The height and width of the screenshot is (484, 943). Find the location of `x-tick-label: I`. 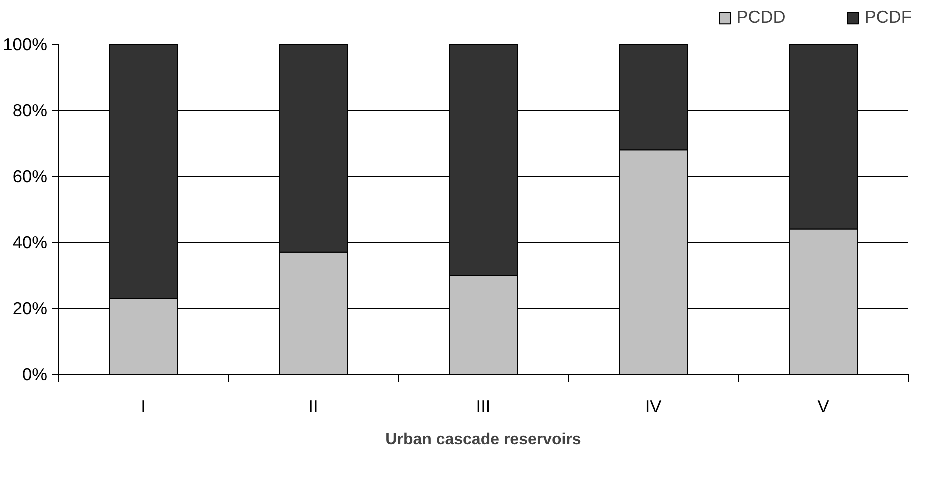

x-tick-label: I is located at coordinates (143, 406).